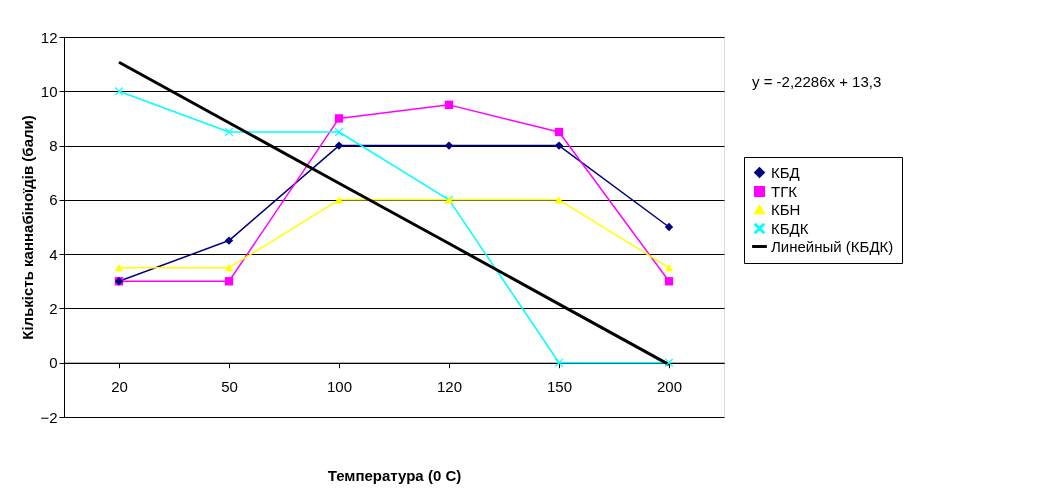 The height and width of the screenshot is (504, 1047). What do you see at coordinates (832, 246) in the screenshot?
I see `legend-label: Линейный (КБДК)` at bounding box center [832, 246].